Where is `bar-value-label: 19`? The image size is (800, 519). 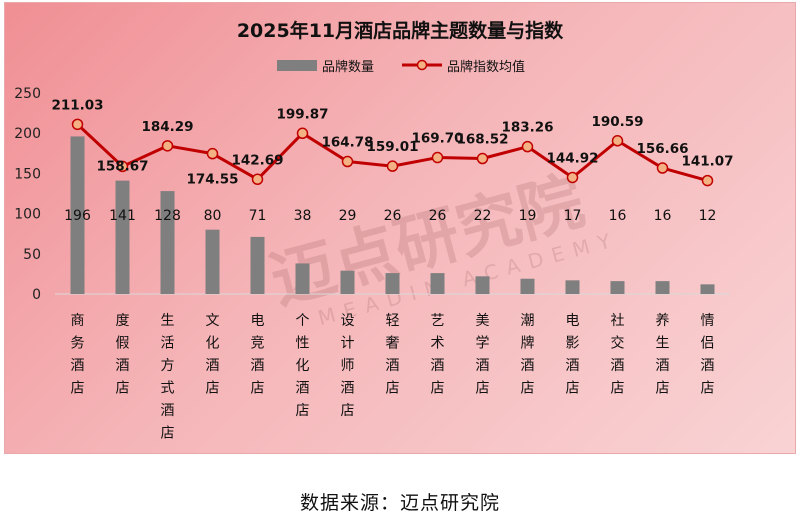
bar-value-label: 19 is located at coordinates (528, 216).